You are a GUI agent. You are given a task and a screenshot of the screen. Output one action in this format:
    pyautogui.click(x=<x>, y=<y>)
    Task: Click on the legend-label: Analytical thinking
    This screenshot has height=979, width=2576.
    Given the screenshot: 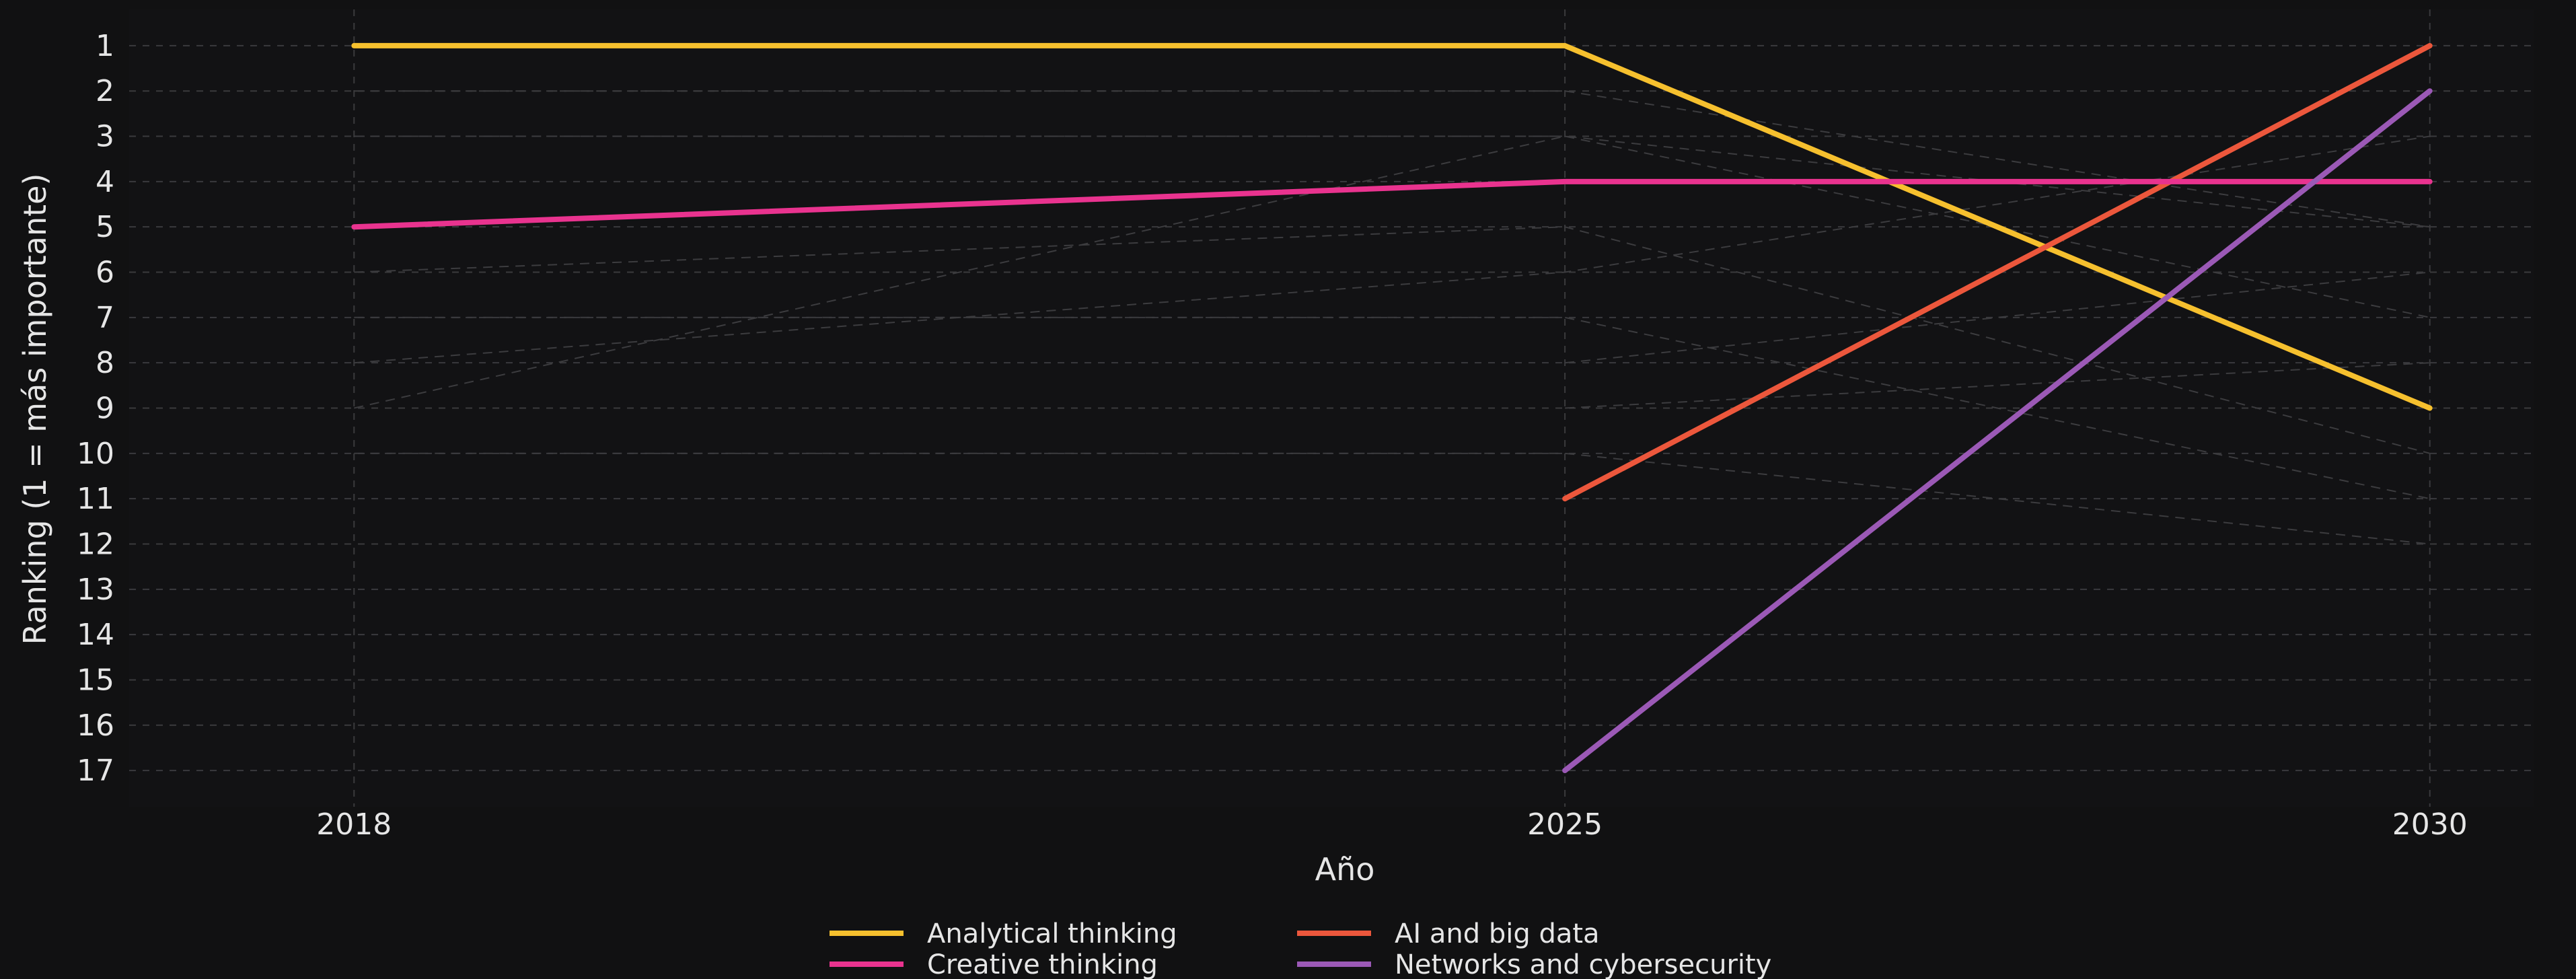 What is the action you would take?
    pyautogui.click(x=1052, y=934)
    